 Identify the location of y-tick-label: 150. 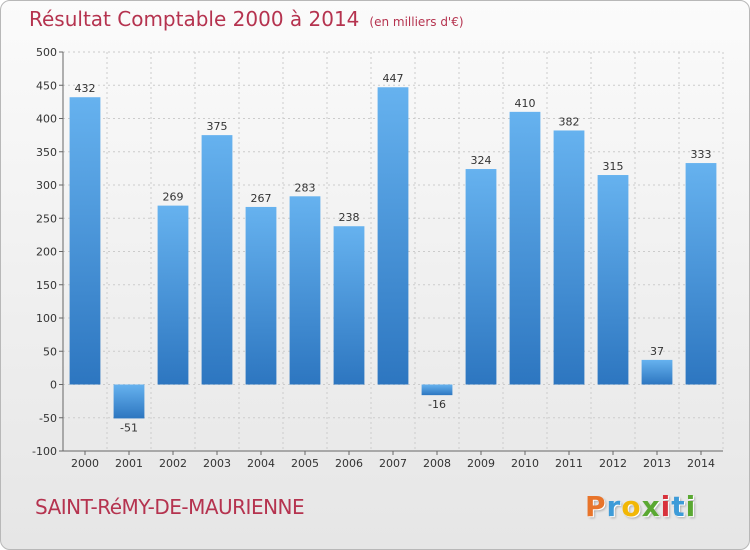
(46, 285).